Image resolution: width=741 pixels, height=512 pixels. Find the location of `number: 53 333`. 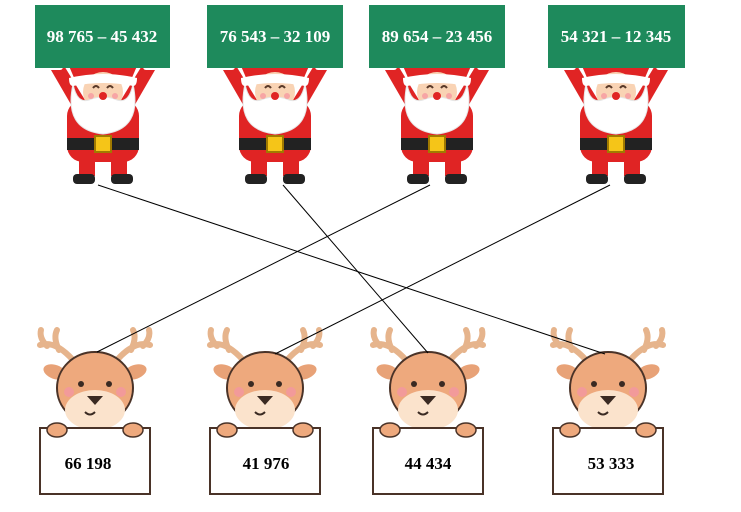

number: 53 333 is located at coordinates (611, 463).